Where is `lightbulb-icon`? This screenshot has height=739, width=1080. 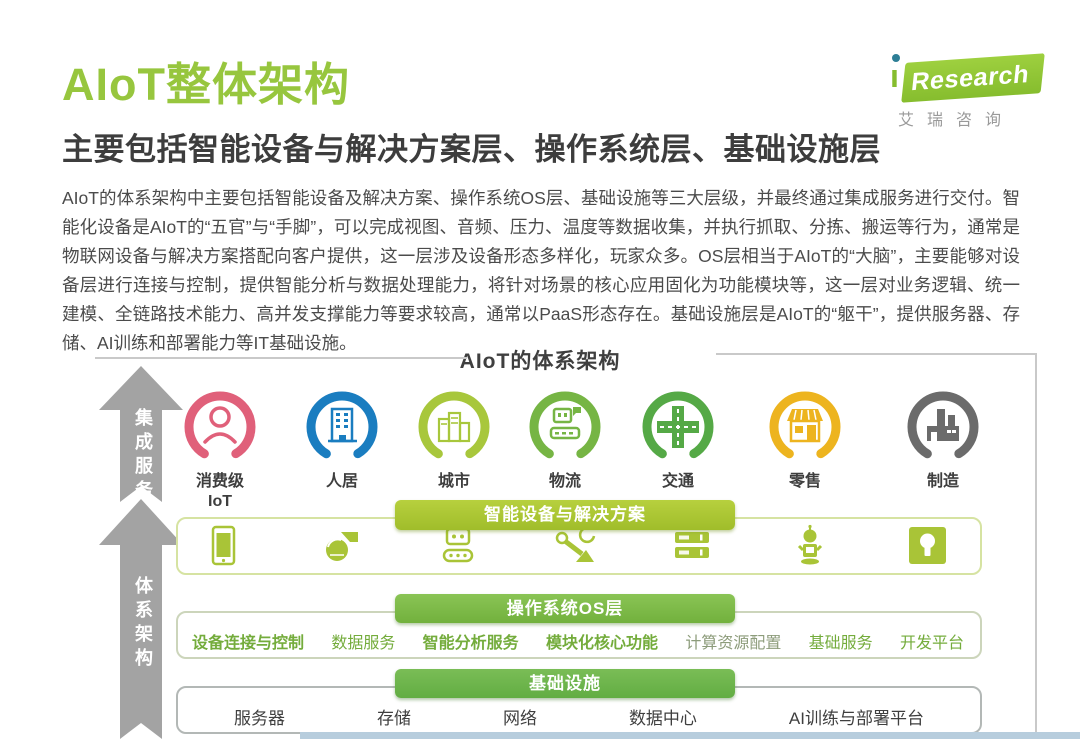
lightbulb-icon is located at coordinates (927, 545).